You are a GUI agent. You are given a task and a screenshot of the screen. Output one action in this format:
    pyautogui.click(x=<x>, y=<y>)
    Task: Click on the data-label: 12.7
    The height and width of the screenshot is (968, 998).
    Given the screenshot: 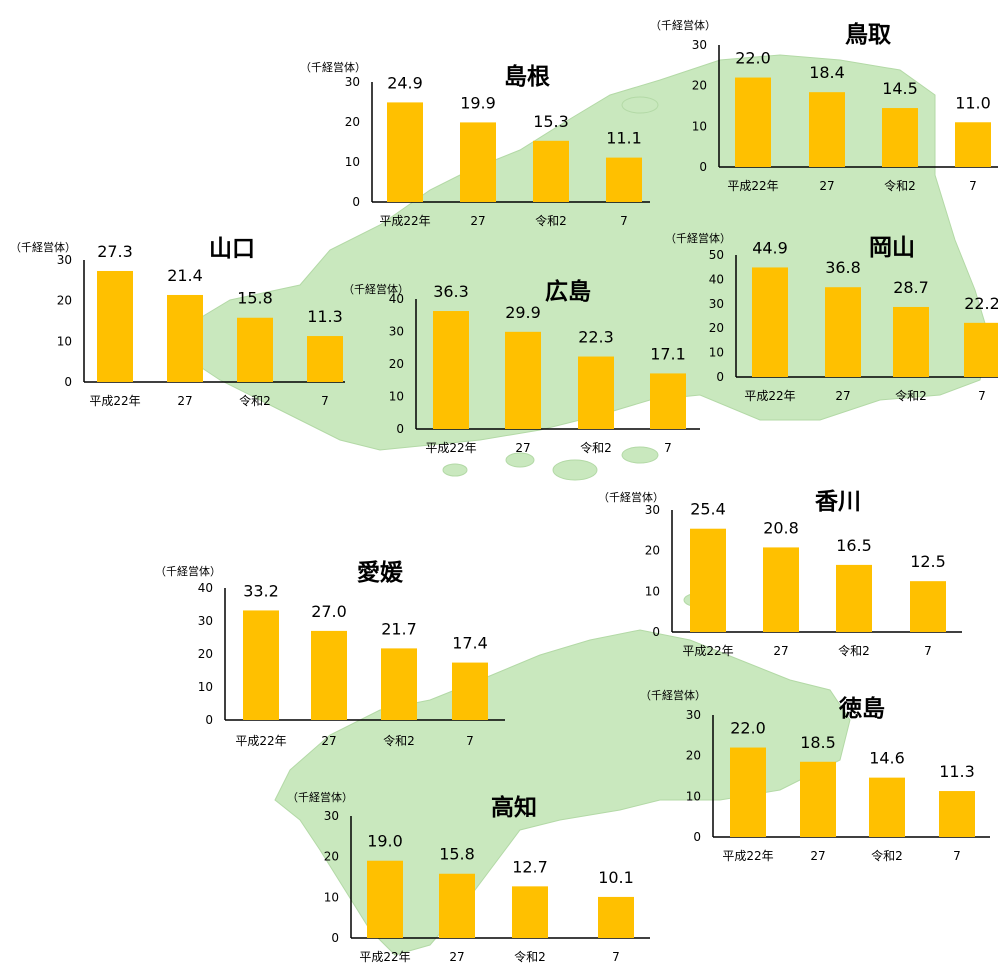 What is the action you would take?
    pyautogui.click(x=530, y=866)
    